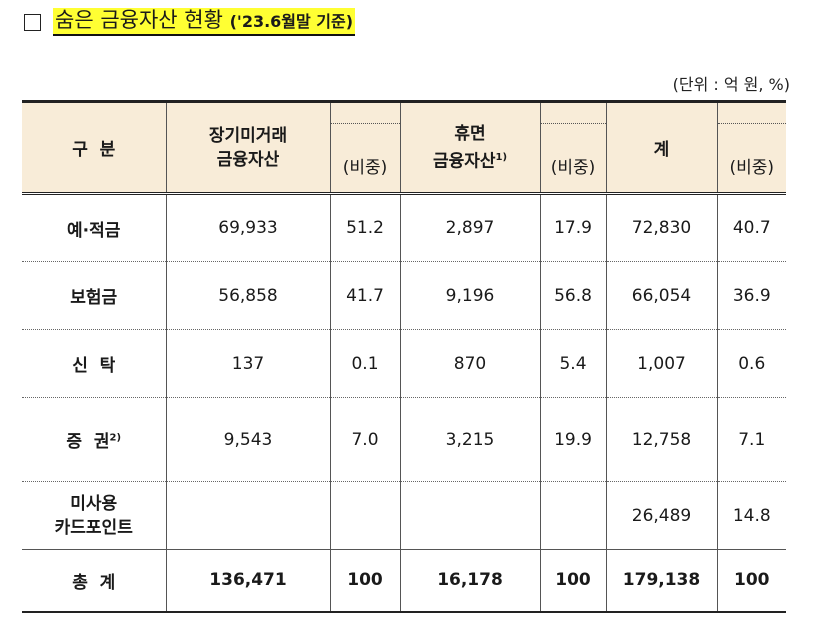 The image size is (828, 643). I want to click on header-dm-ratio-label: (비중), so click(573, 168).